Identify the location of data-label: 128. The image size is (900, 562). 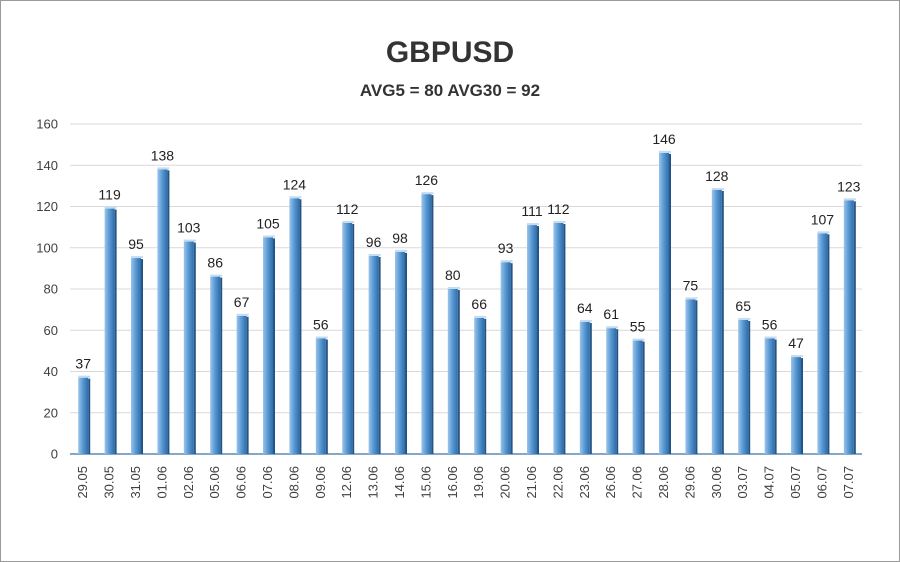
(717, 176).